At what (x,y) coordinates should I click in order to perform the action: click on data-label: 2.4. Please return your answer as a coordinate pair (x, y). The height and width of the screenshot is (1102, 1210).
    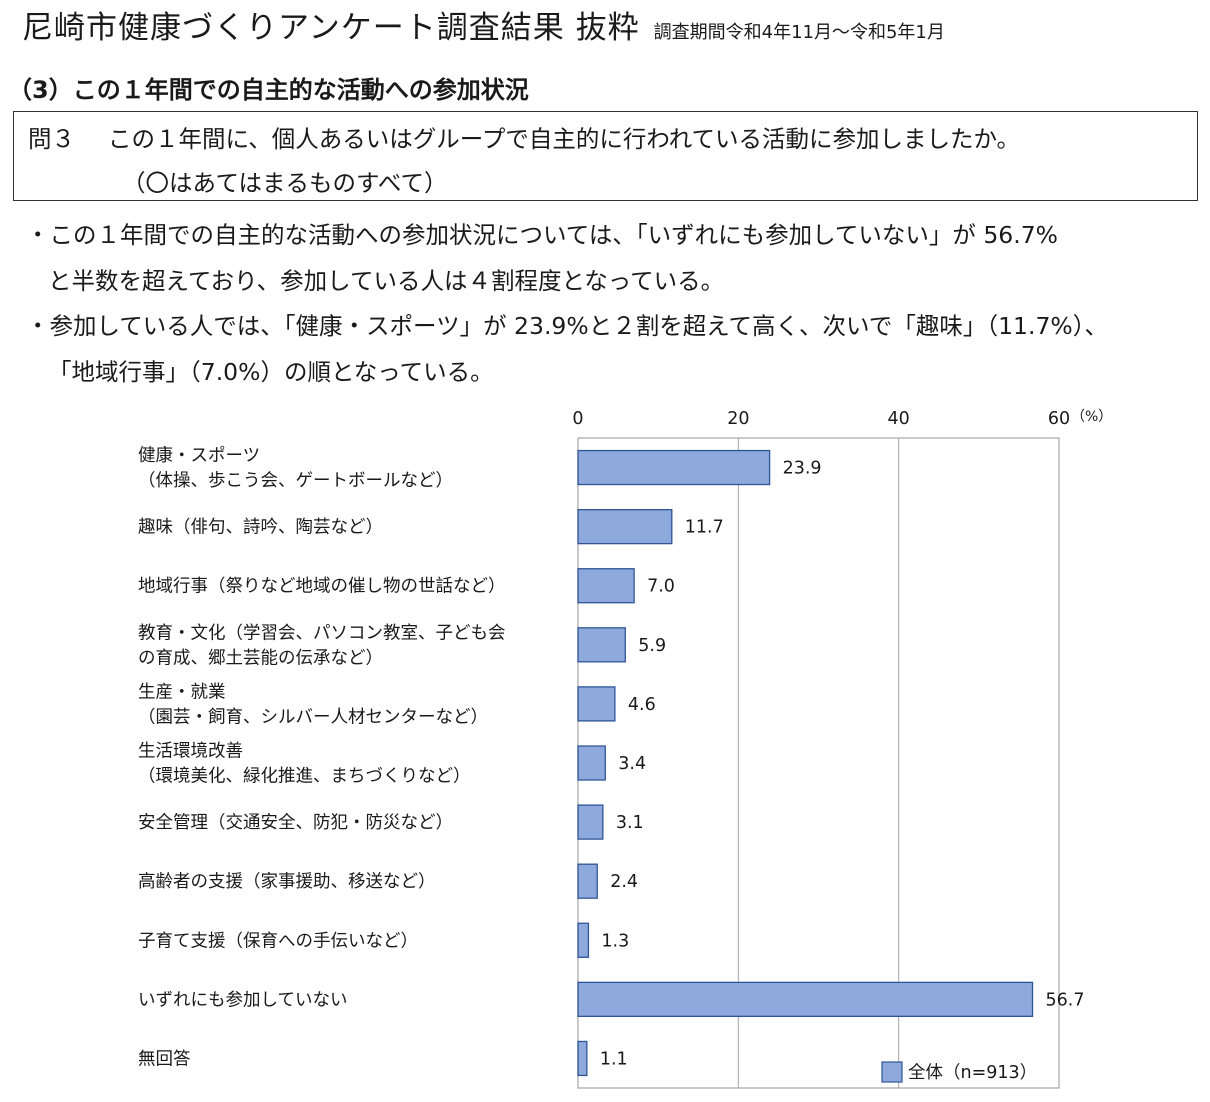
    Looking at the image, I should click on (624, 882).